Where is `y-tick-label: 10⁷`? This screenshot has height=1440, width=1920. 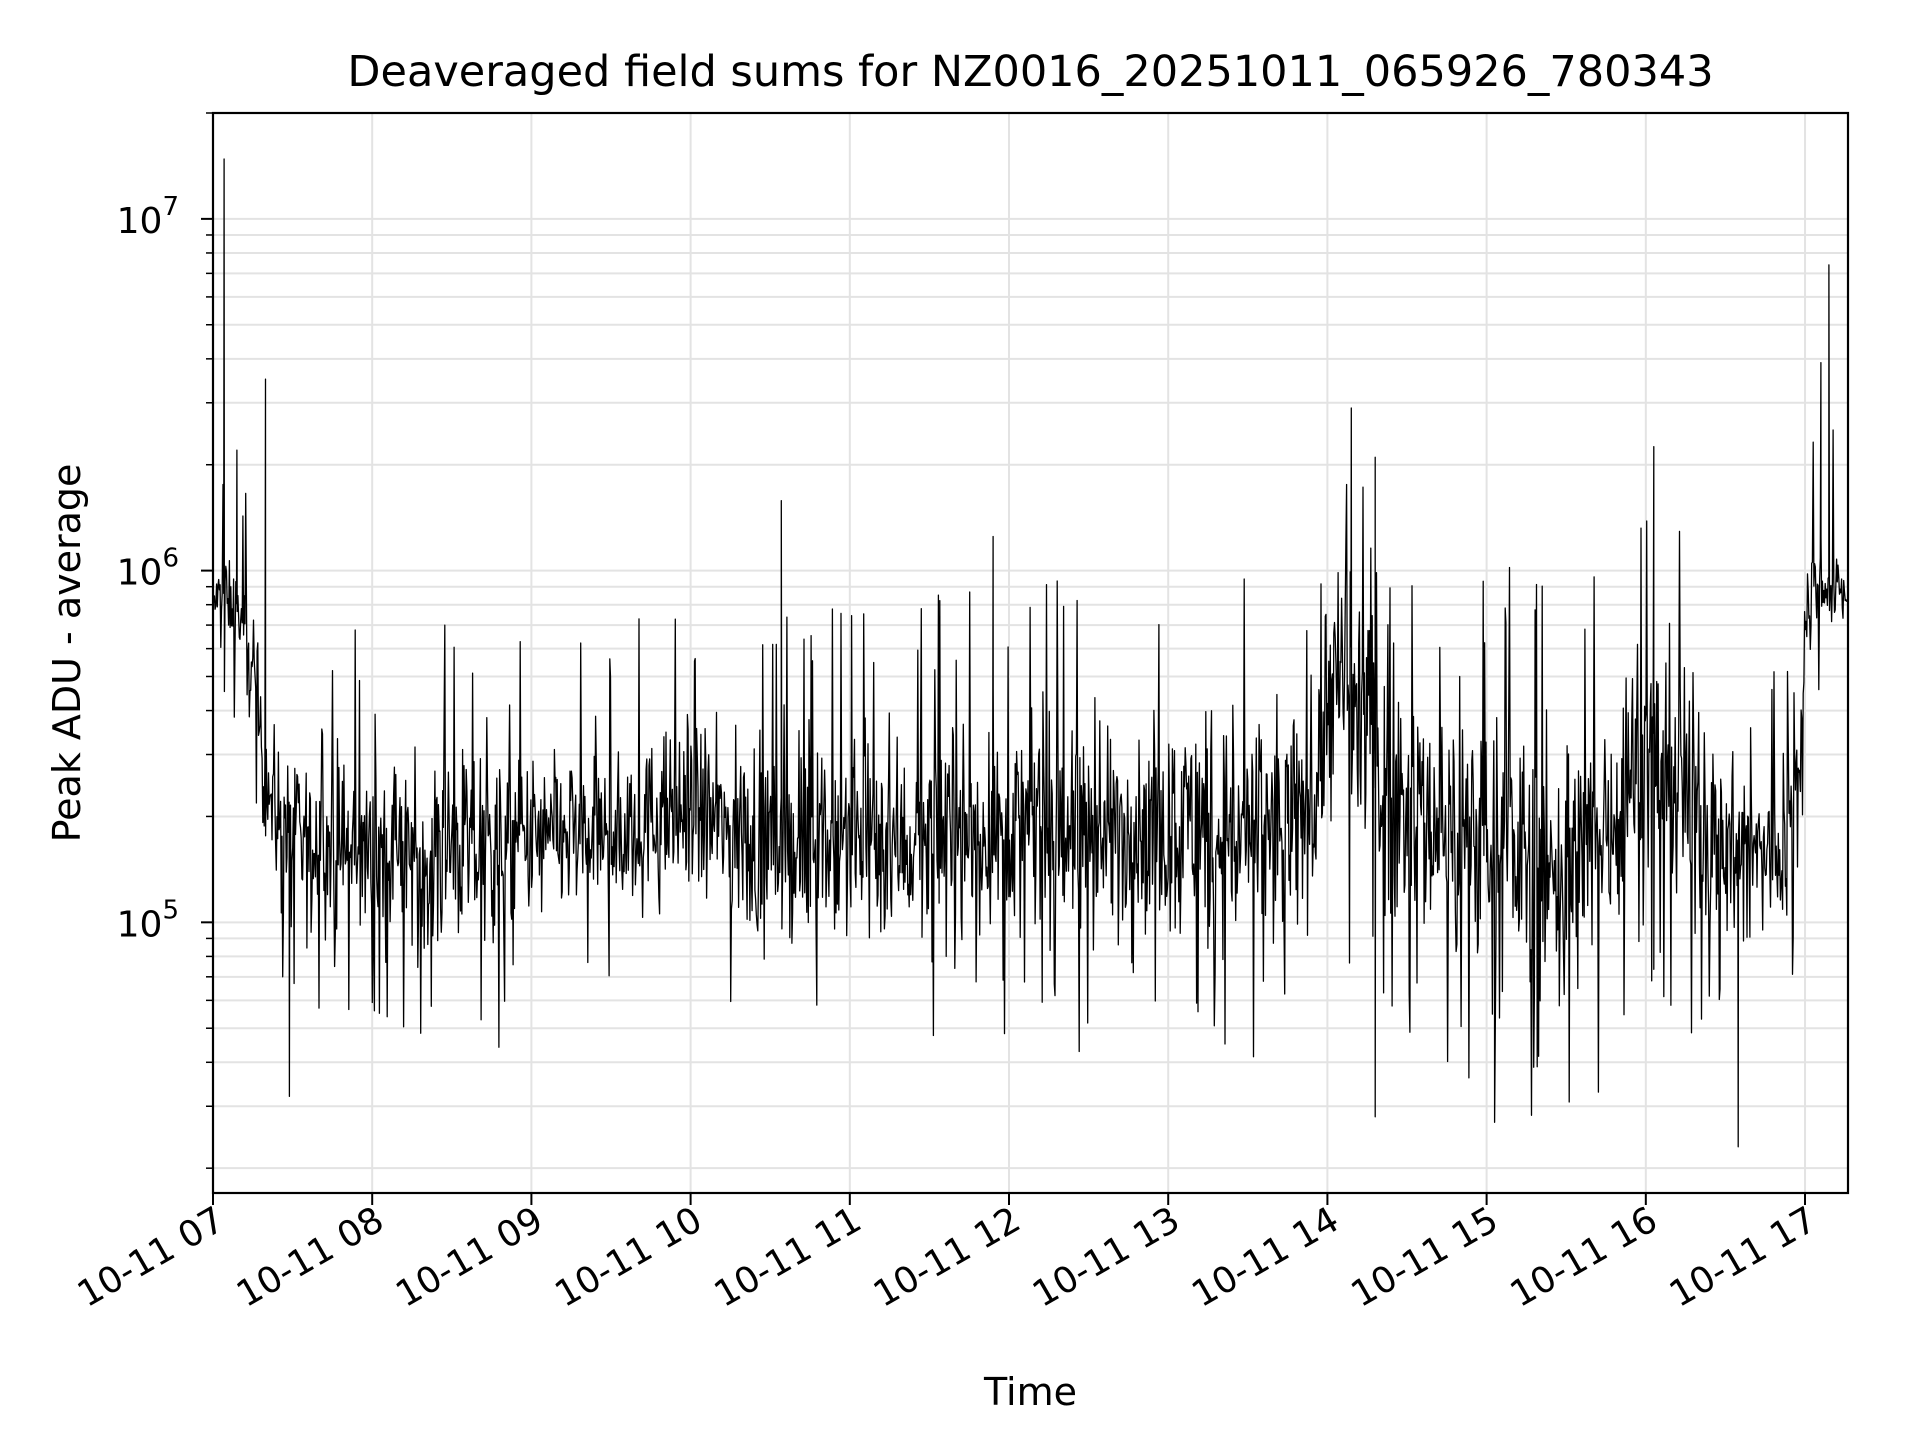 y-tick-label: 10⁷ is located at coordinates (148, 217).